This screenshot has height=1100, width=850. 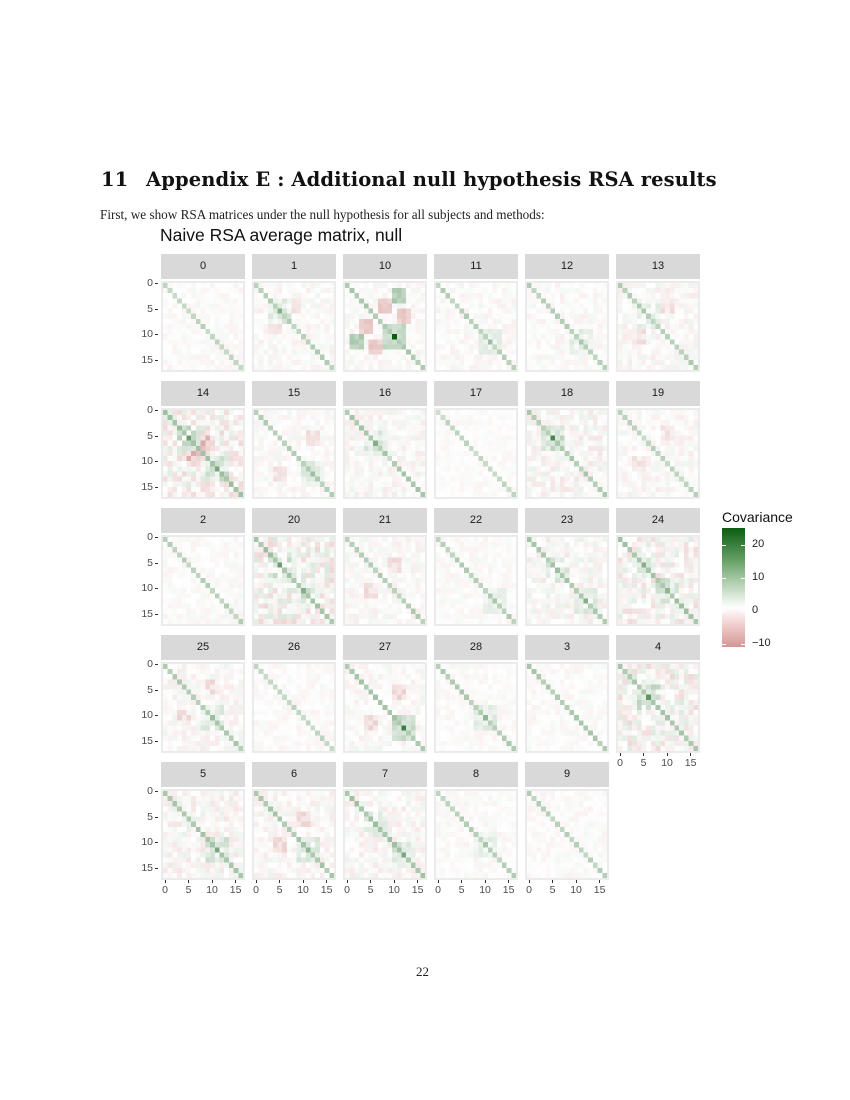 I want to click on page-number: 22, so click(x=422, y=971).